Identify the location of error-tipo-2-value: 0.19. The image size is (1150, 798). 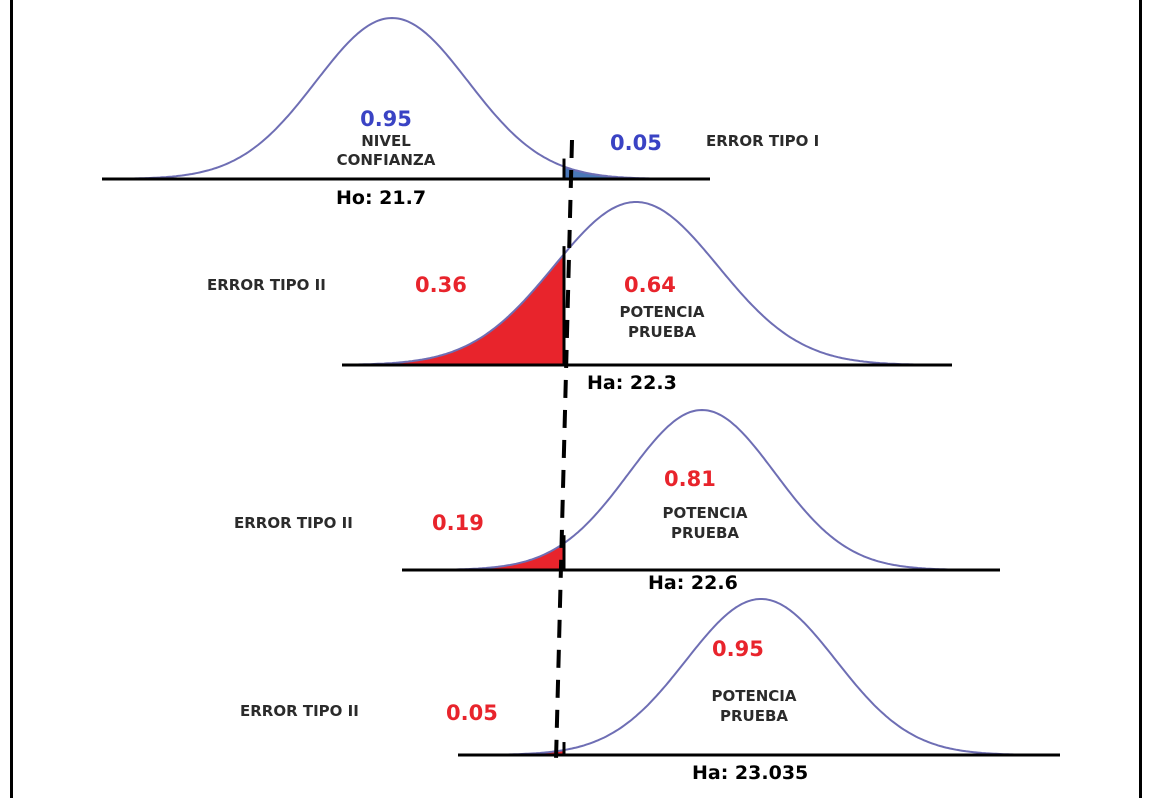
(458, 523).